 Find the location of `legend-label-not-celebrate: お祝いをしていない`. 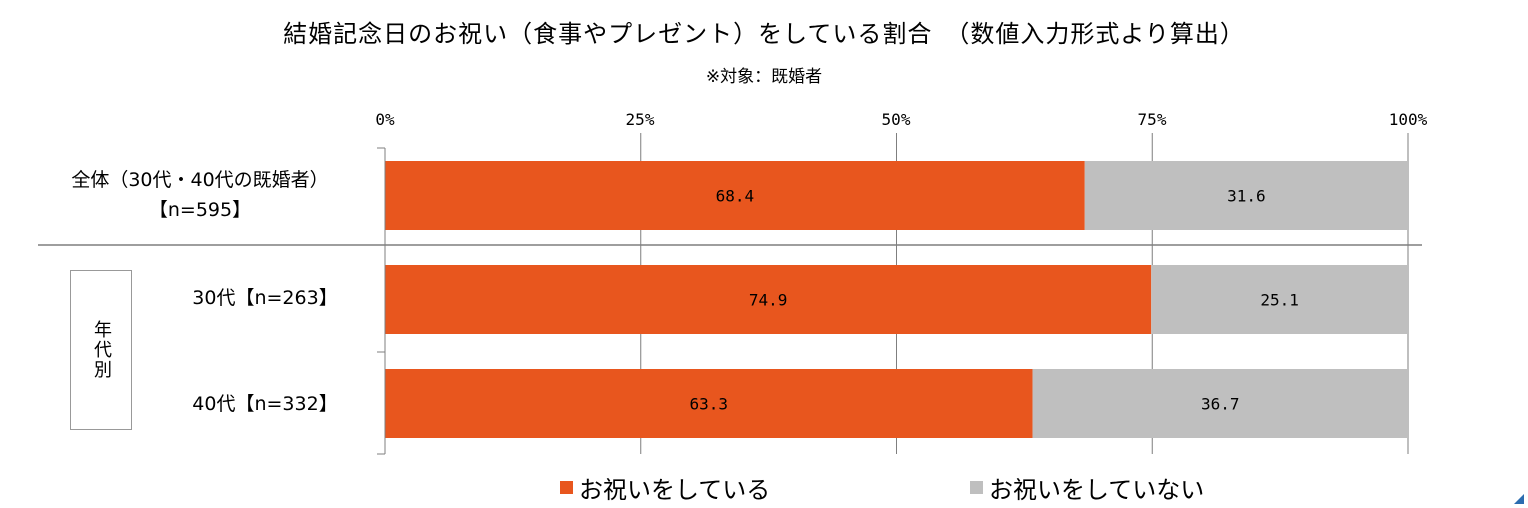

legend-label-not-celebrate: お祝いをしていない is located at coordinates (1097, 490).